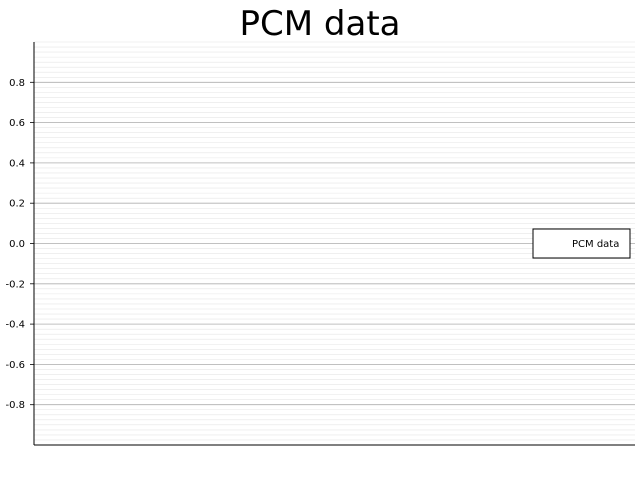 The height and width of the screenshot is (480, 640). What do you see at coordinates (17, 83) in the screenshot?
I see `y-tick-label: 0.8` at bounding box center [17, 83].